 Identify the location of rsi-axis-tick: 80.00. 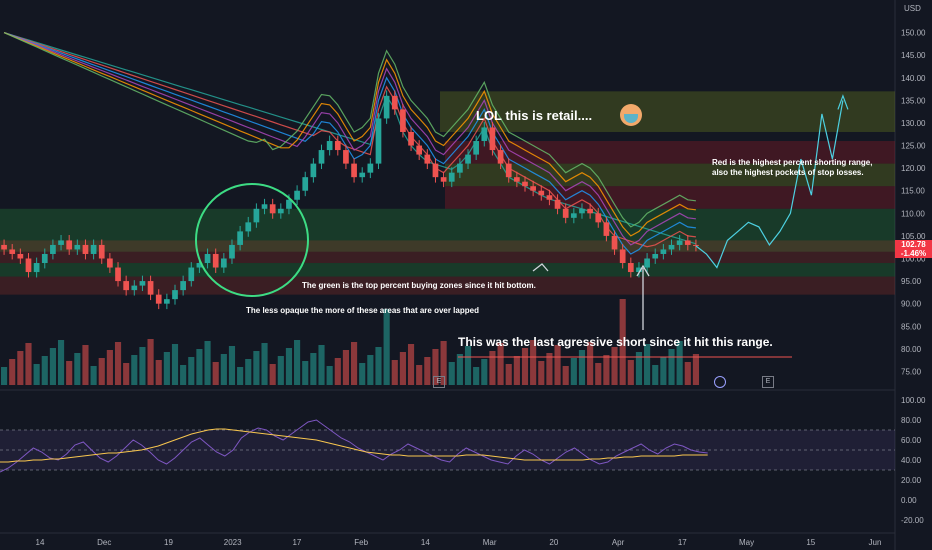
(911, 420).